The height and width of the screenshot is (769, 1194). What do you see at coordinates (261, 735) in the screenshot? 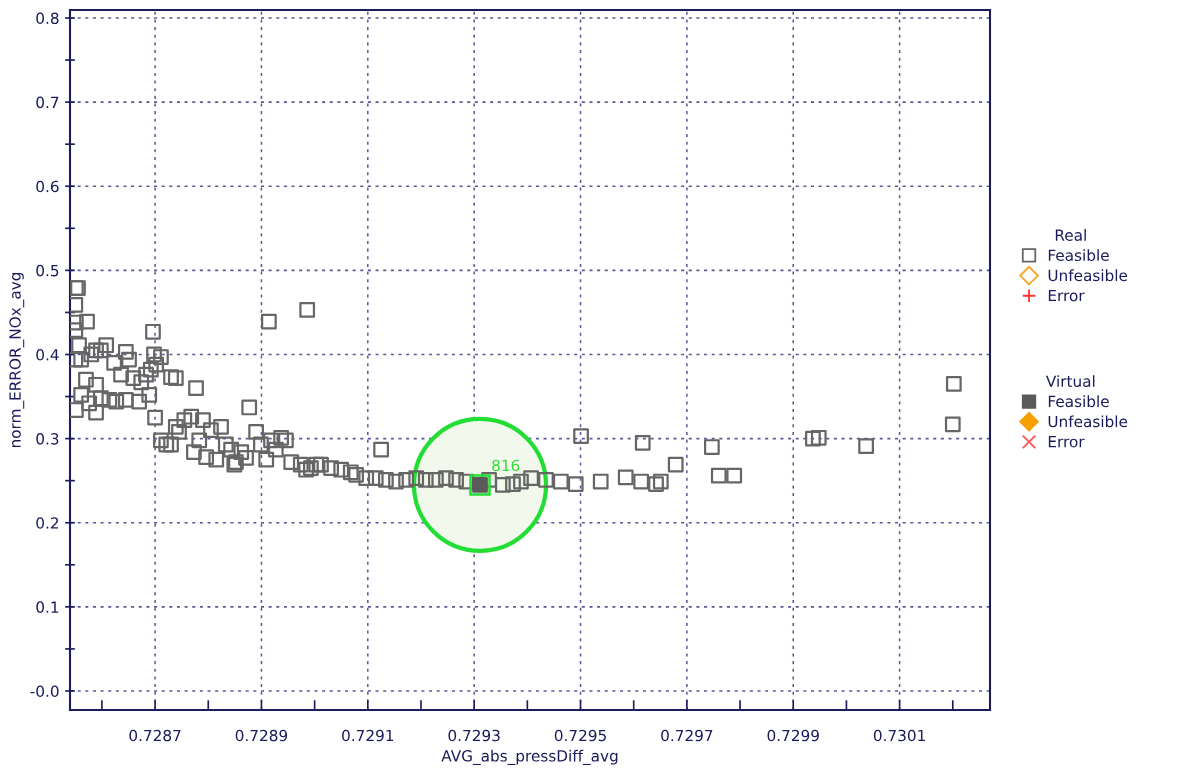
I see `x-tick-label: 0.7289` at bounding box center [261, 735].